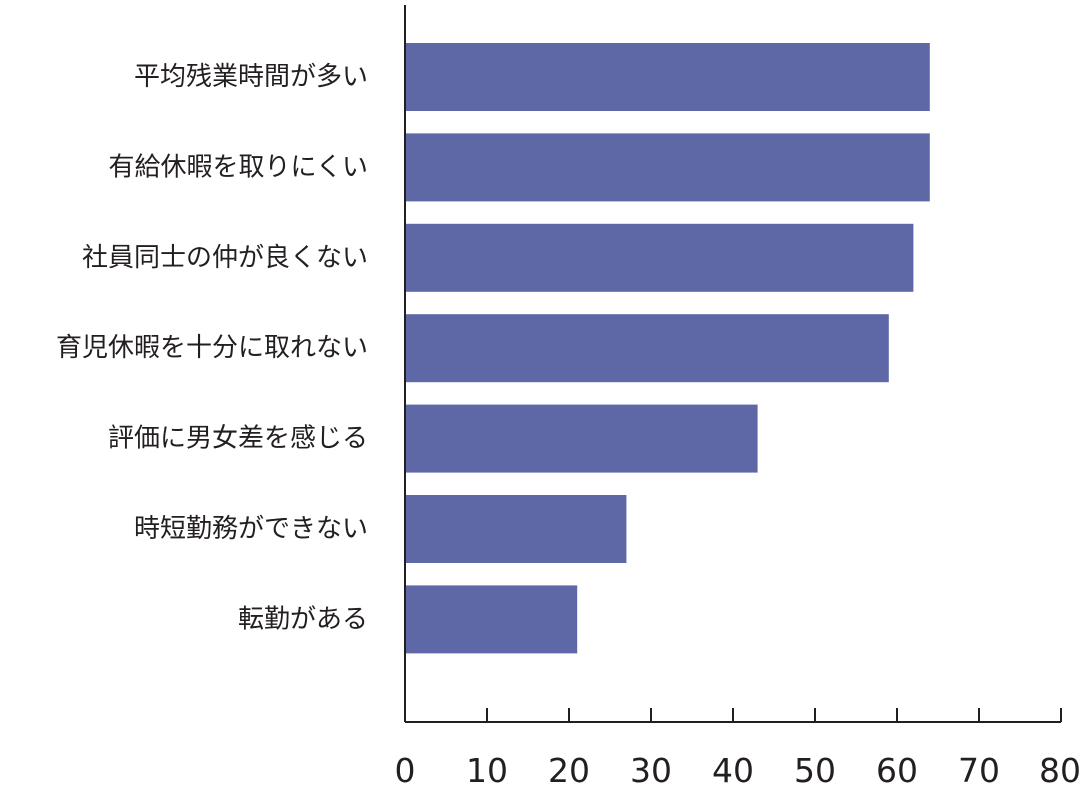 The width and height of the screenshot is (1082, 788). What do you see at coordinates (238, 167) in the screenshot?
I see `category-label-1: 有給休暇を取りにくい` at bounding box center [238, 167].